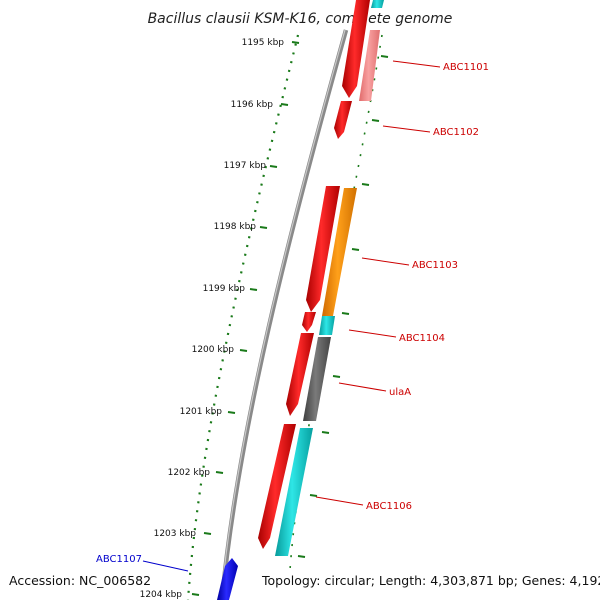 This screenshot has height=600, width=600. Describe the element at coordinates (227, 579) in the screenshot. I see `cds-arrow-blue` at that location.